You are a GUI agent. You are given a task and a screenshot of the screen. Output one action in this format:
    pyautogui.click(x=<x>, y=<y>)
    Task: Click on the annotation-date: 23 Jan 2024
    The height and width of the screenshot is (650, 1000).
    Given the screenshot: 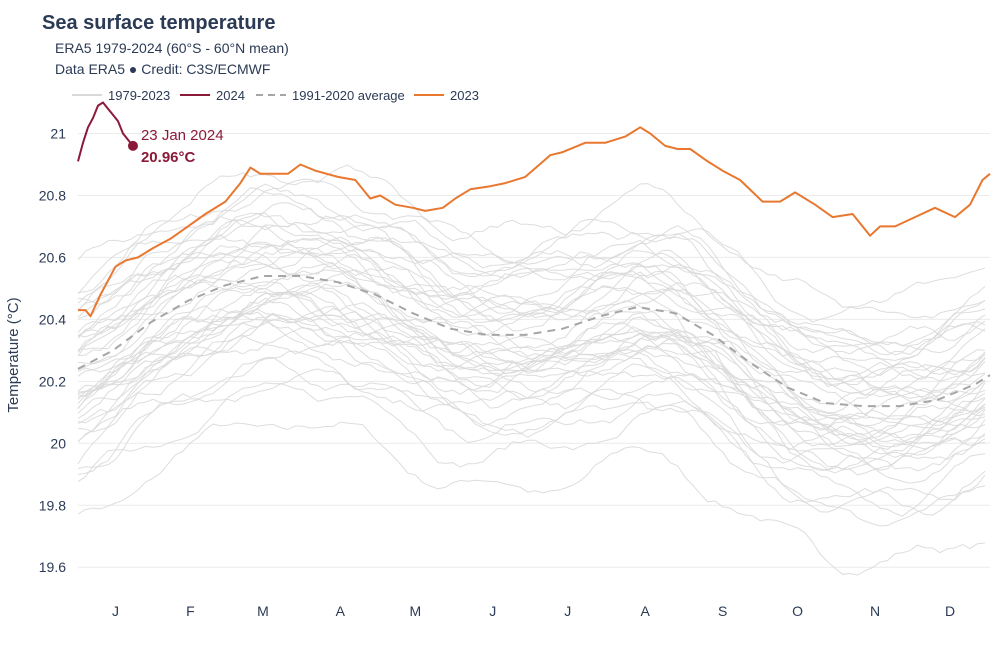 What is the action you would take?
    pyautogui.click(x=182, y=135)
    